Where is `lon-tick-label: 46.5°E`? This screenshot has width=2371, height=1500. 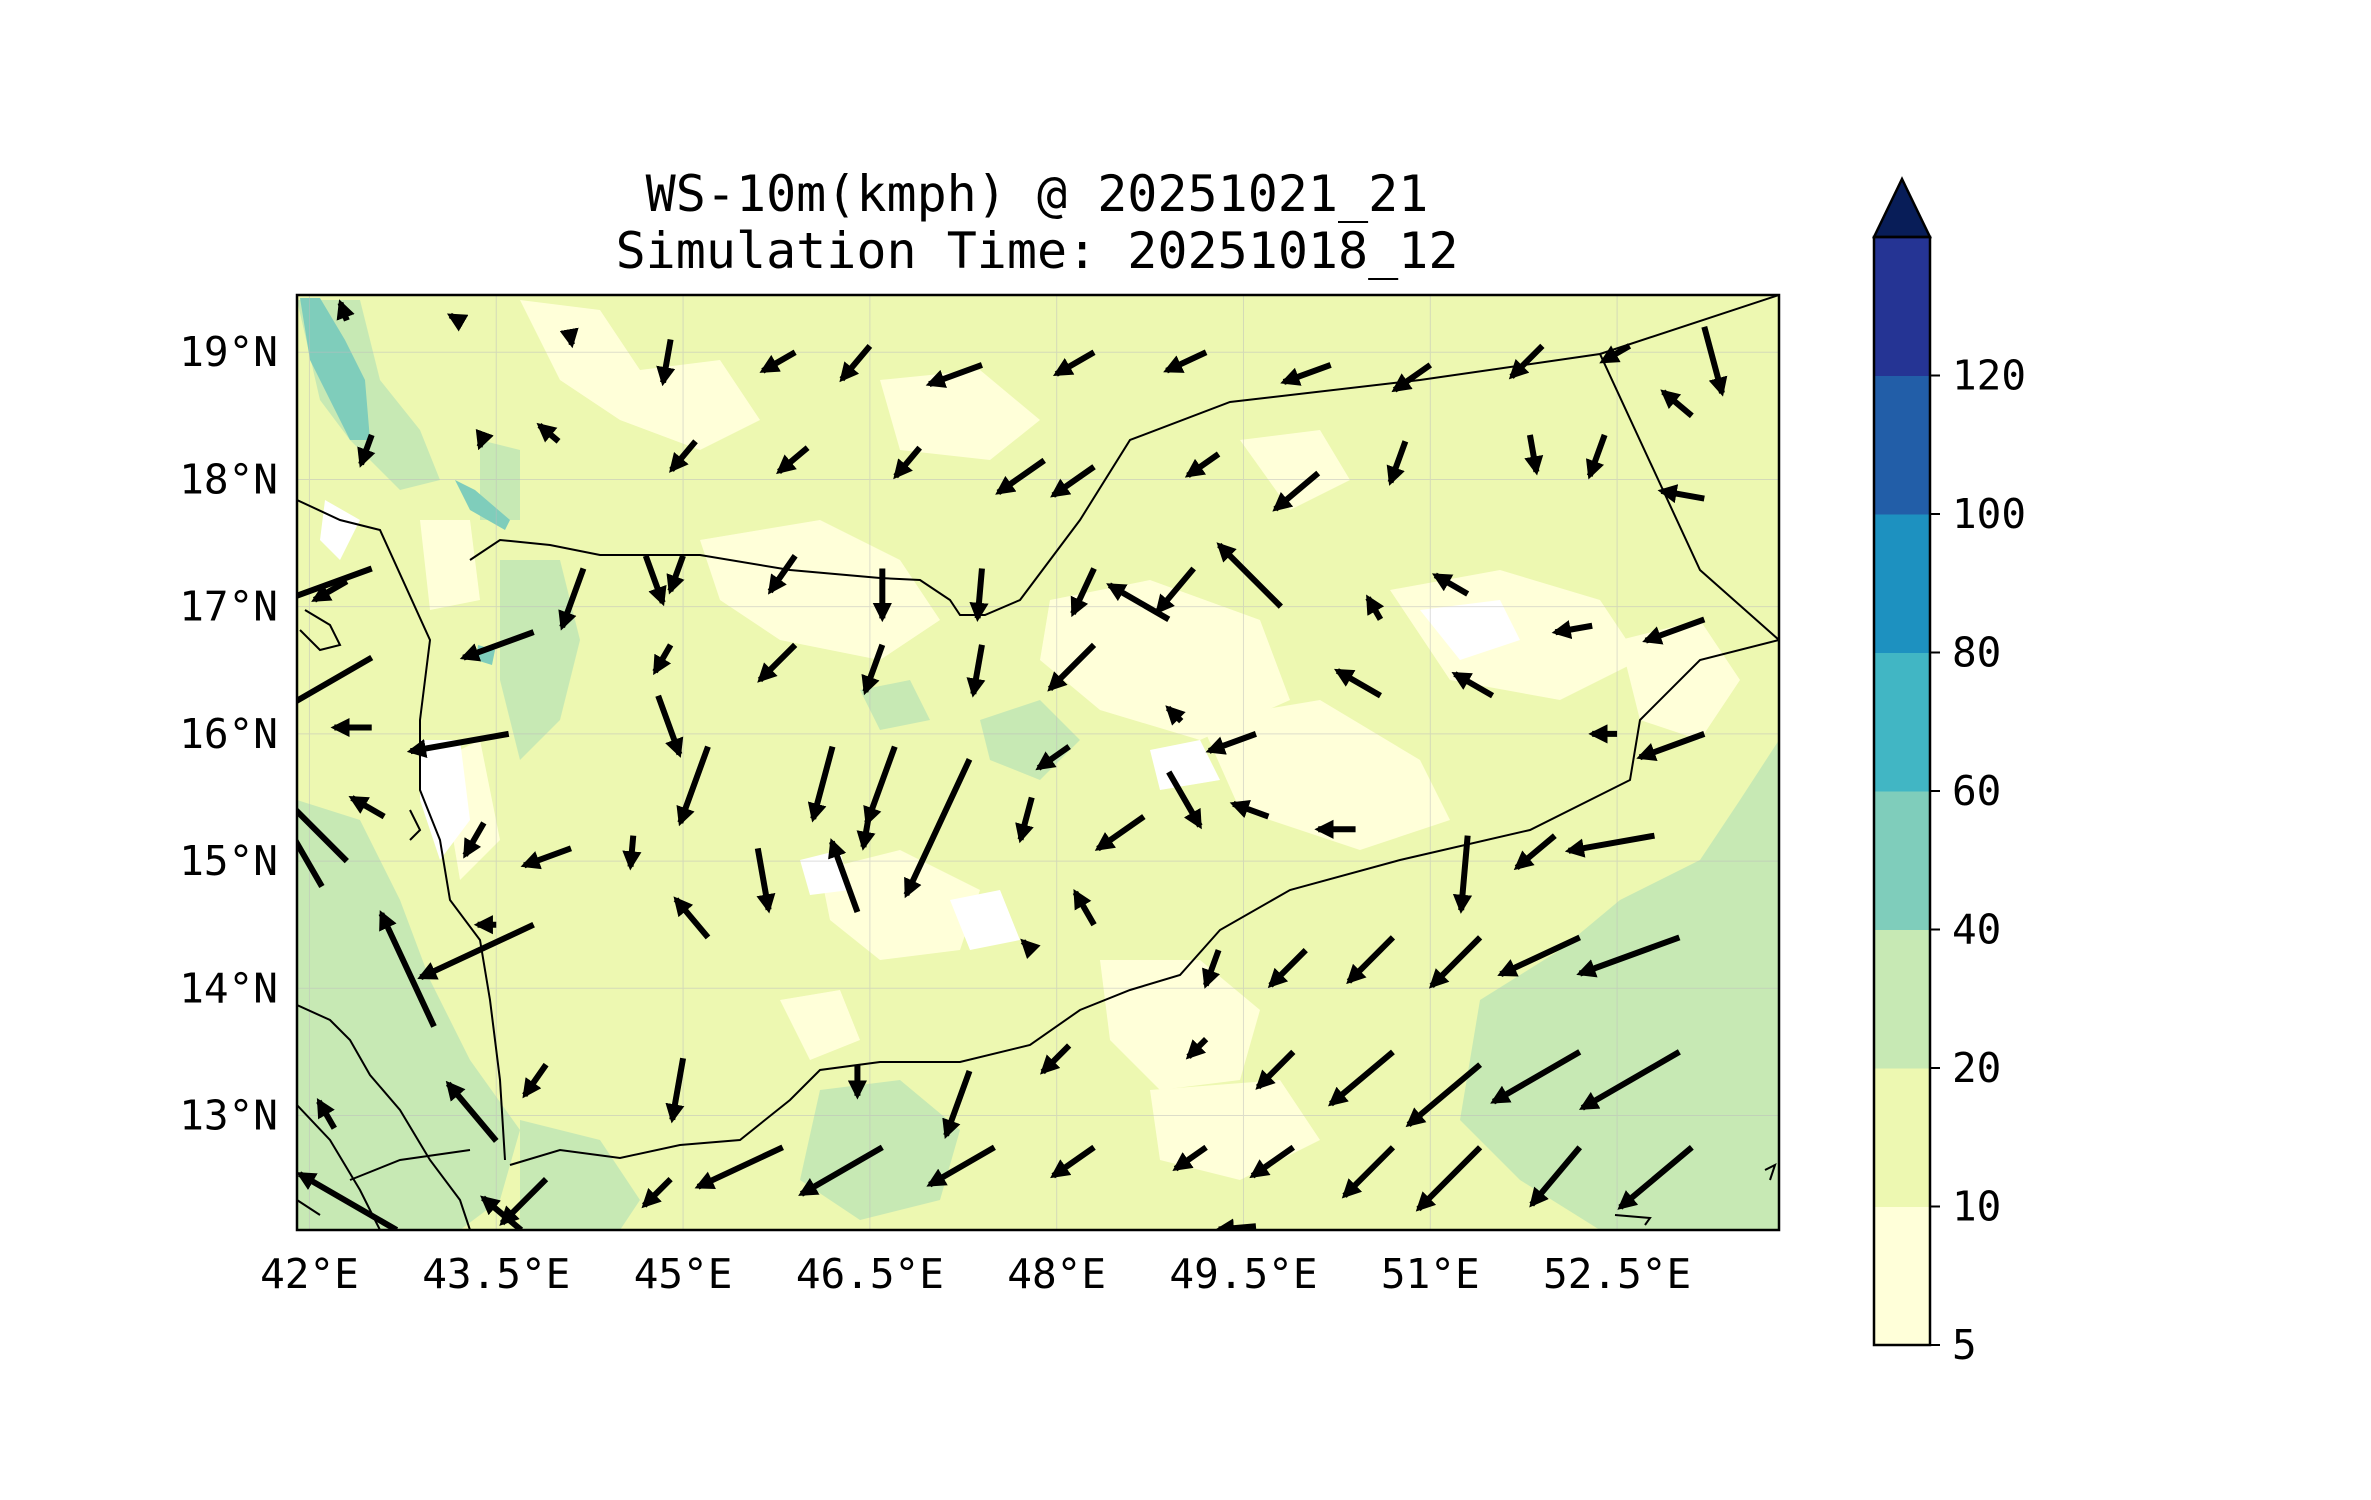
lon-tick-label: 46.5°E is located at coordinates (870, 1274).